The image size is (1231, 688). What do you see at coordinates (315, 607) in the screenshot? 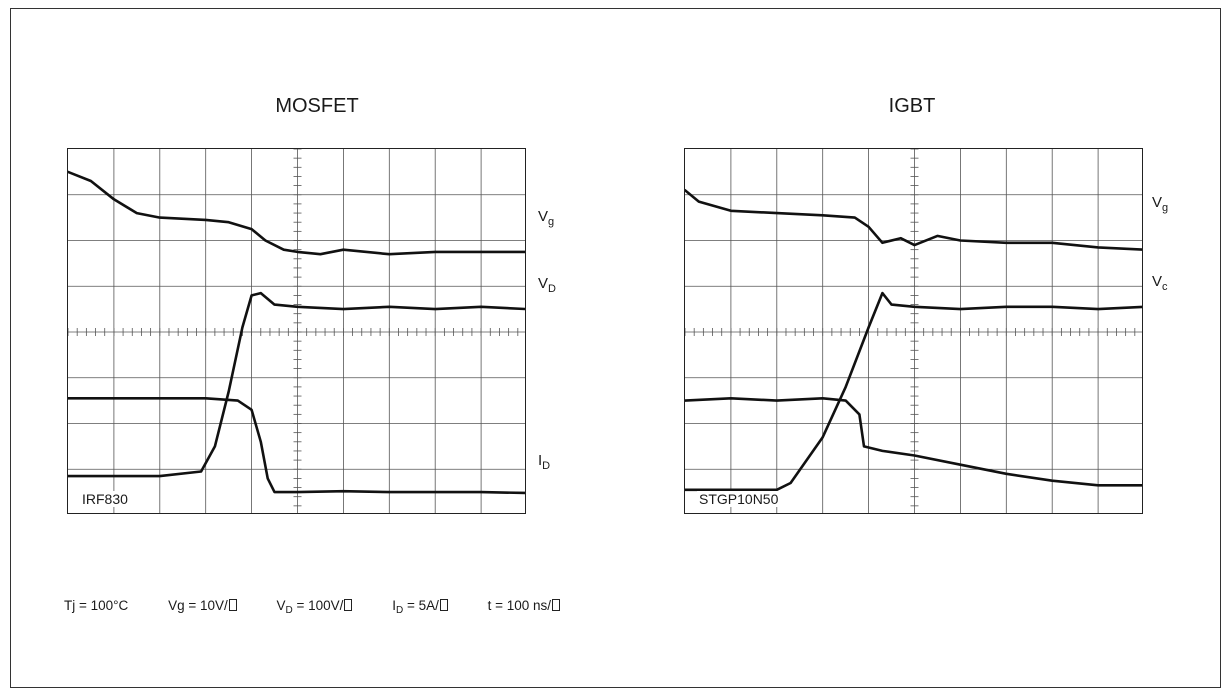
I see `condition-vd: VD = 100V/` at bounding box center [315, 607].